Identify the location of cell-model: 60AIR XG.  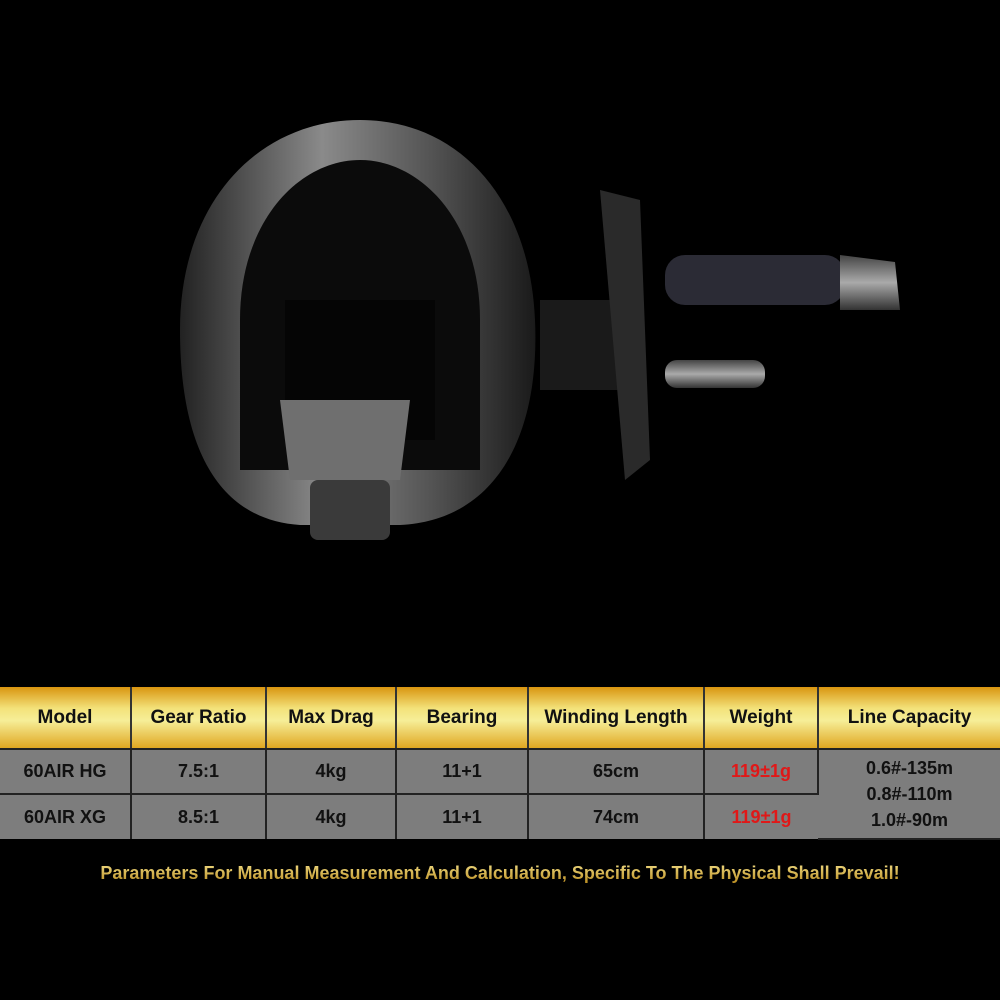
(66, 816).